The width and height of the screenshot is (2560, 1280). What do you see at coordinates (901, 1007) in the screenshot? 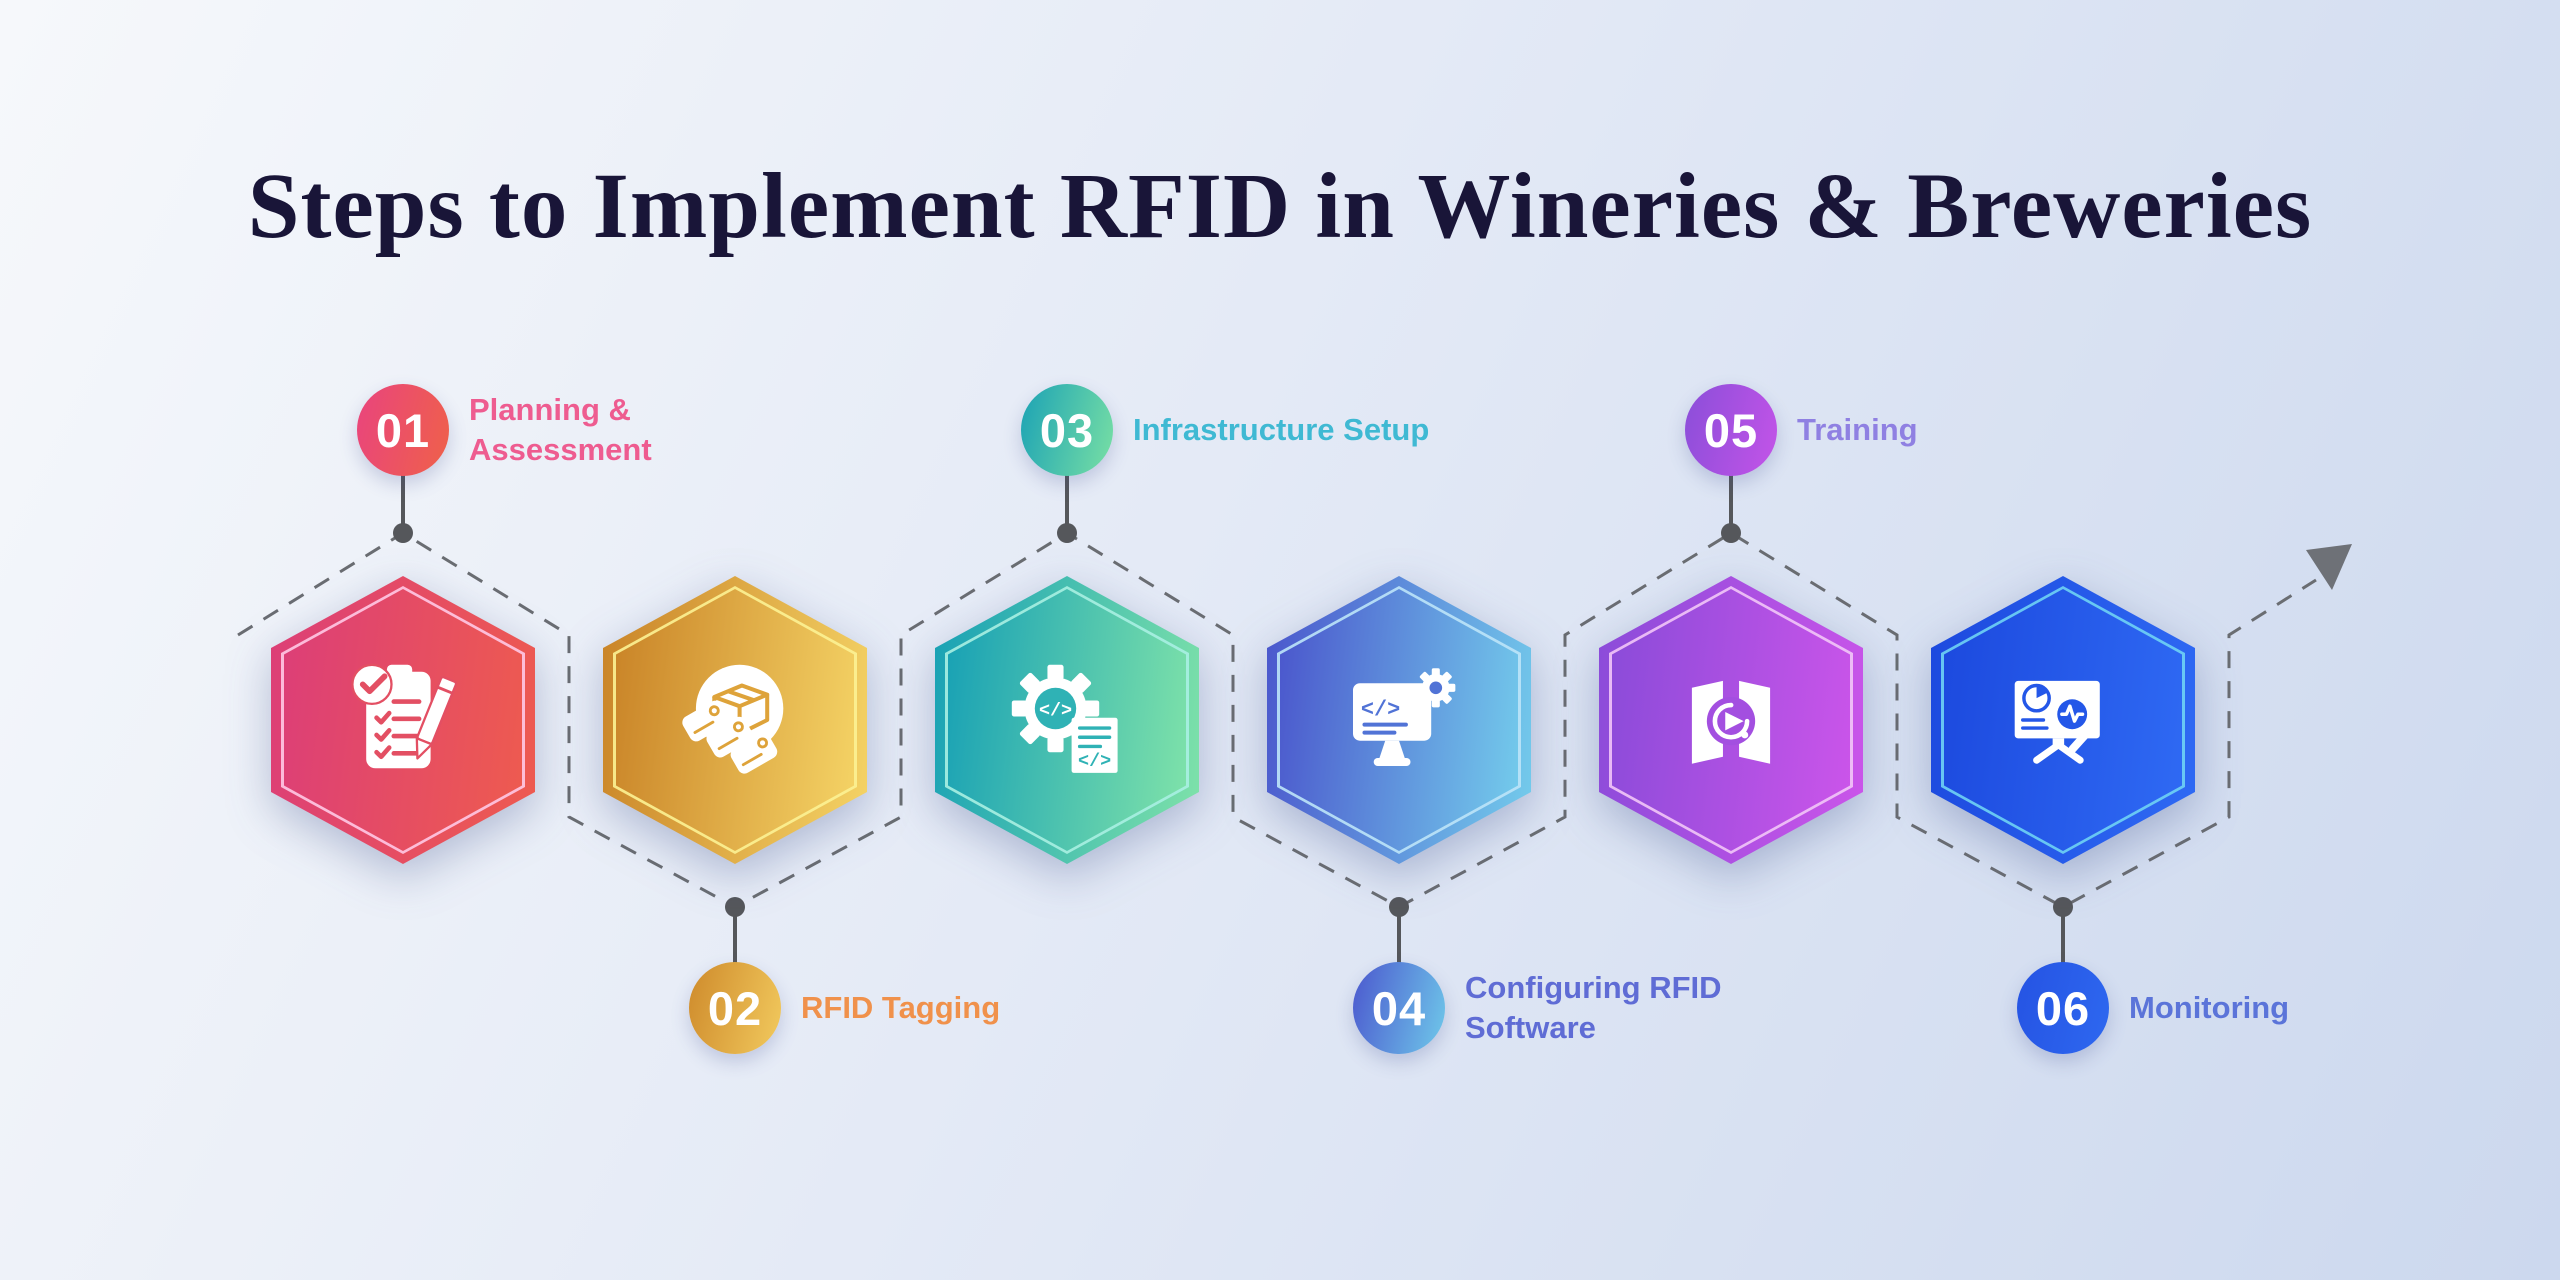
I see `step-label: RFID Tagging` at bounding box center [901, 1007].